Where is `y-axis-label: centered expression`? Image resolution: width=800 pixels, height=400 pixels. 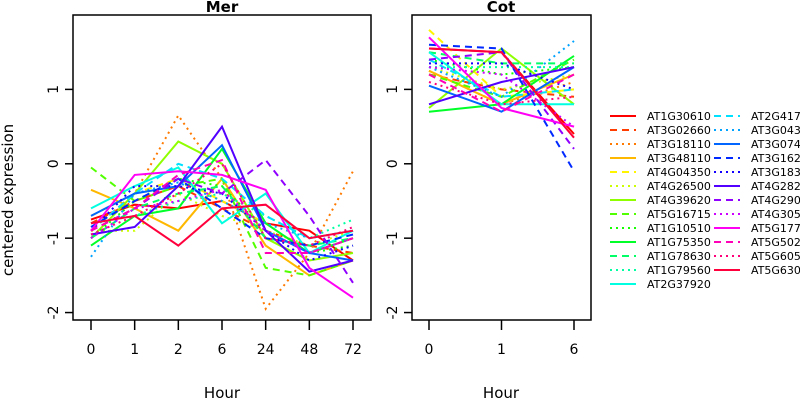
y-axis-label: centered expression is located at coordinates (8, 200).